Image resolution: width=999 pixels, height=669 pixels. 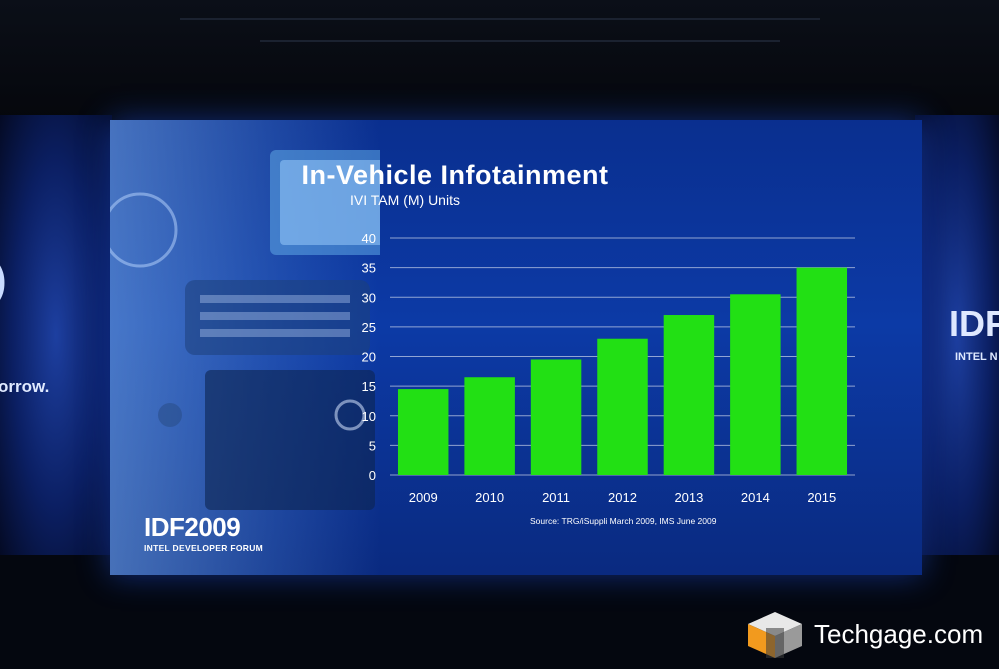 What do you see at coordinates (688, 497) in the screenshot?
I see `x-tick-label: 2013` at bounding box center [688, 497].